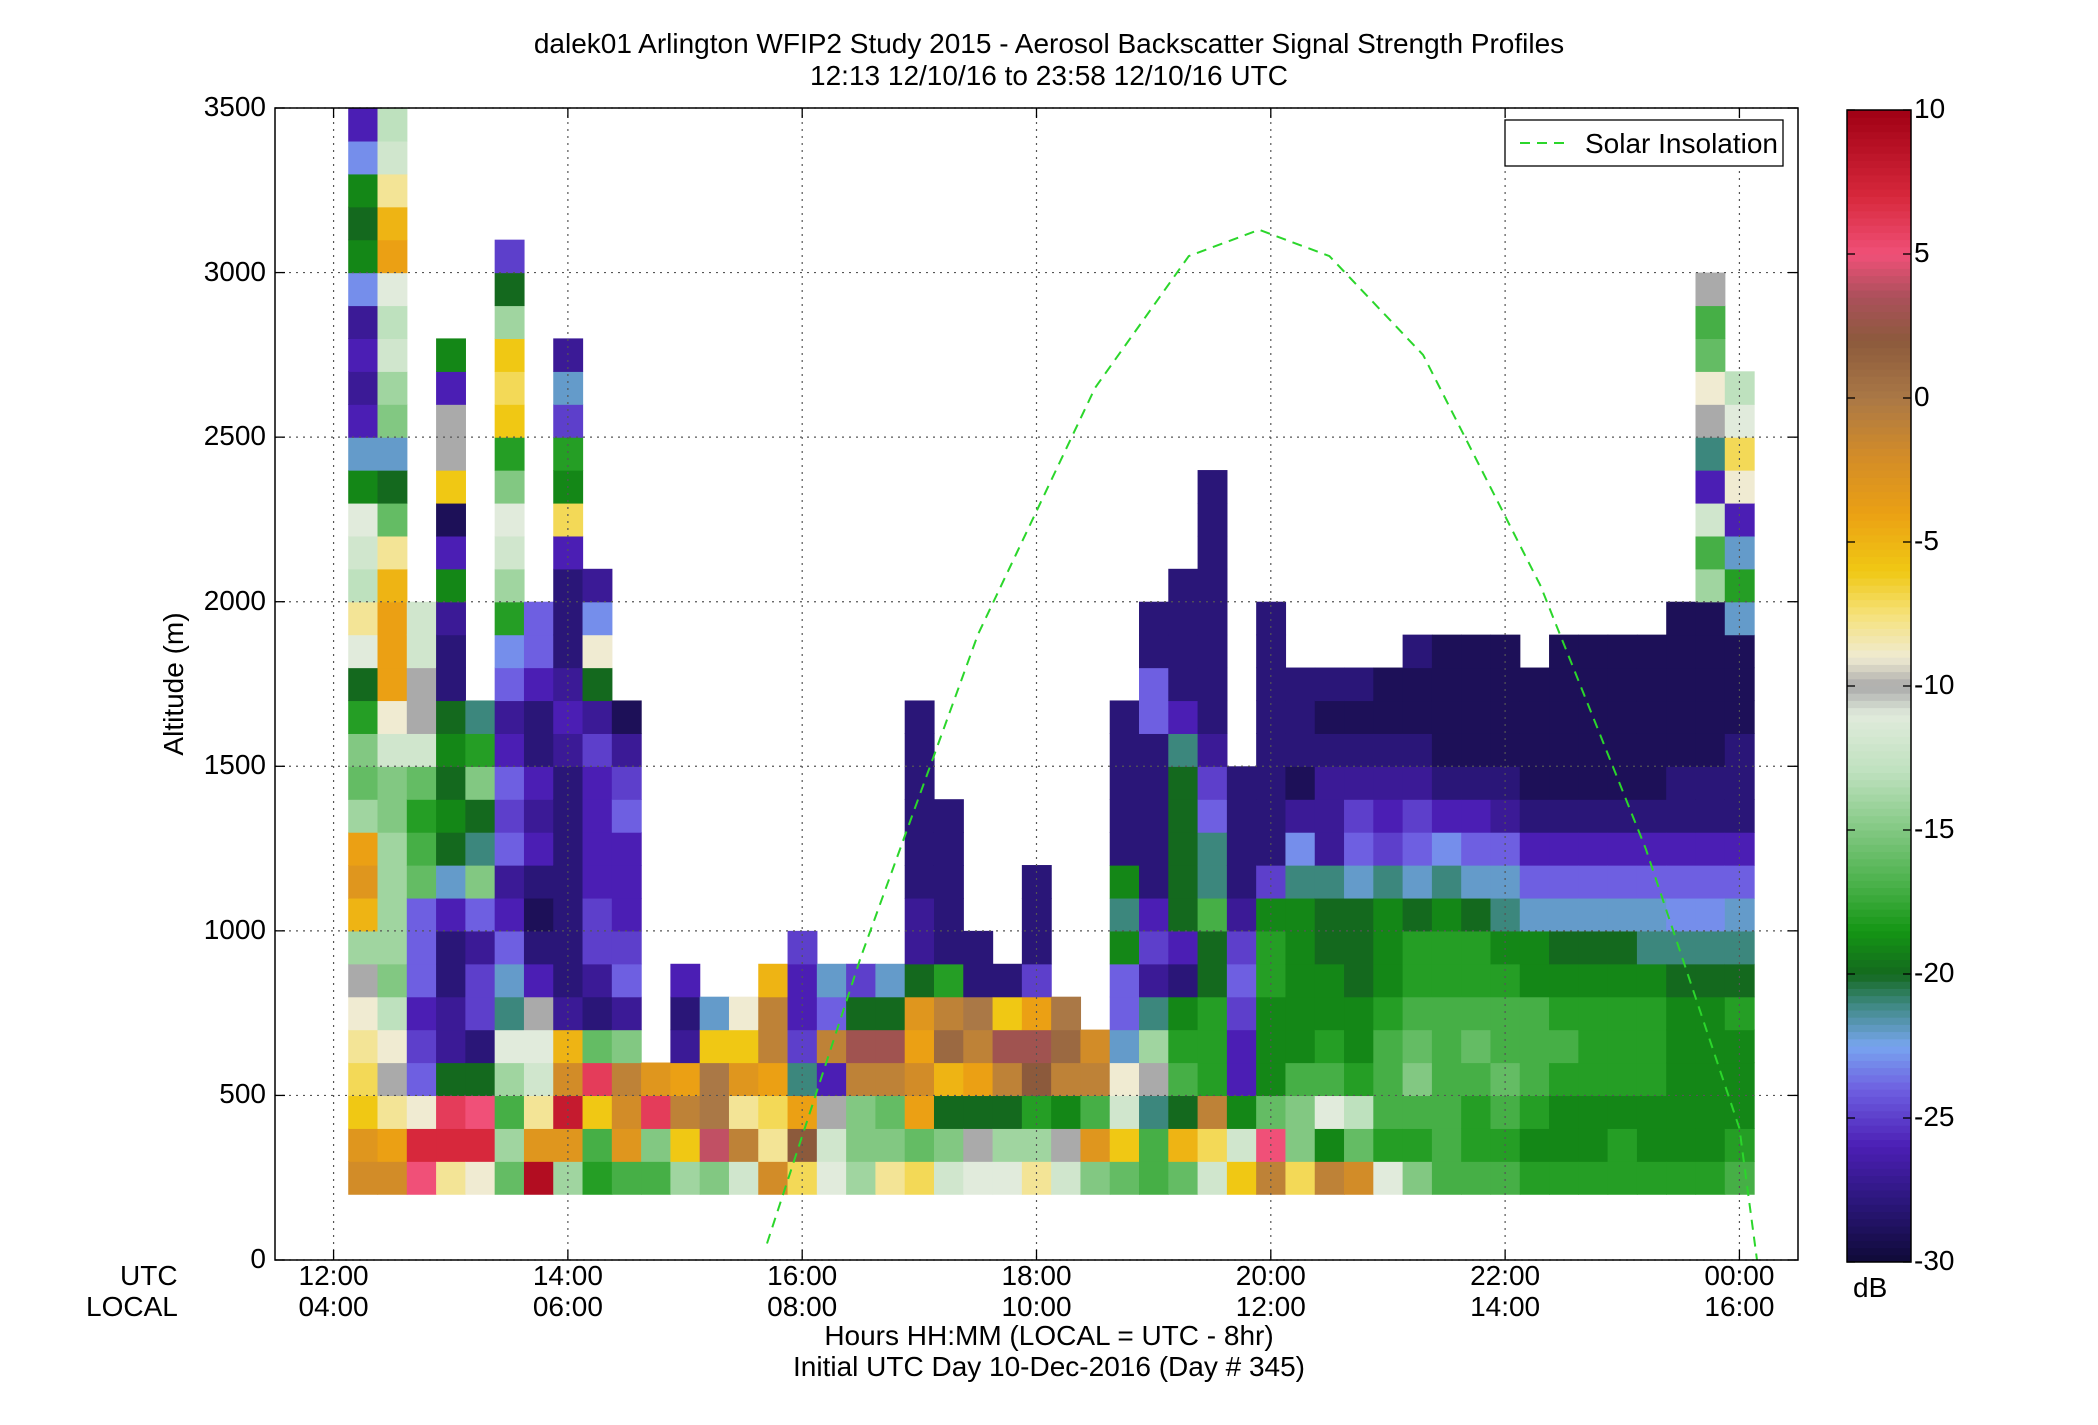 This screenshot has height=1425, width=2098. I want to click on y-tick-label: 3000, so click(234, 271).